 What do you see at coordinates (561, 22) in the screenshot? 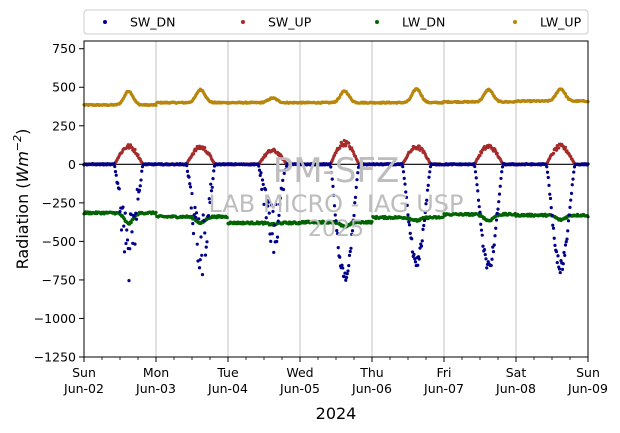
I see `legend-label-LW_UP: LW_UP` at bounding box center [561, 22].